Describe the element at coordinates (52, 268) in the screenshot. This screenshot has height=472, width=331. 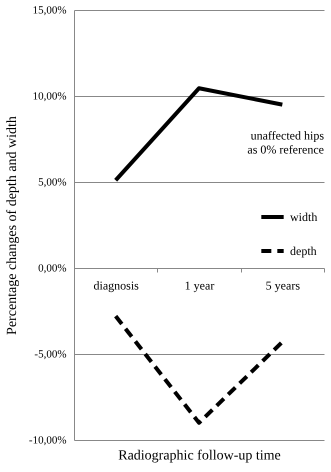
I see `y-tick-label: 0,00%` at that location.